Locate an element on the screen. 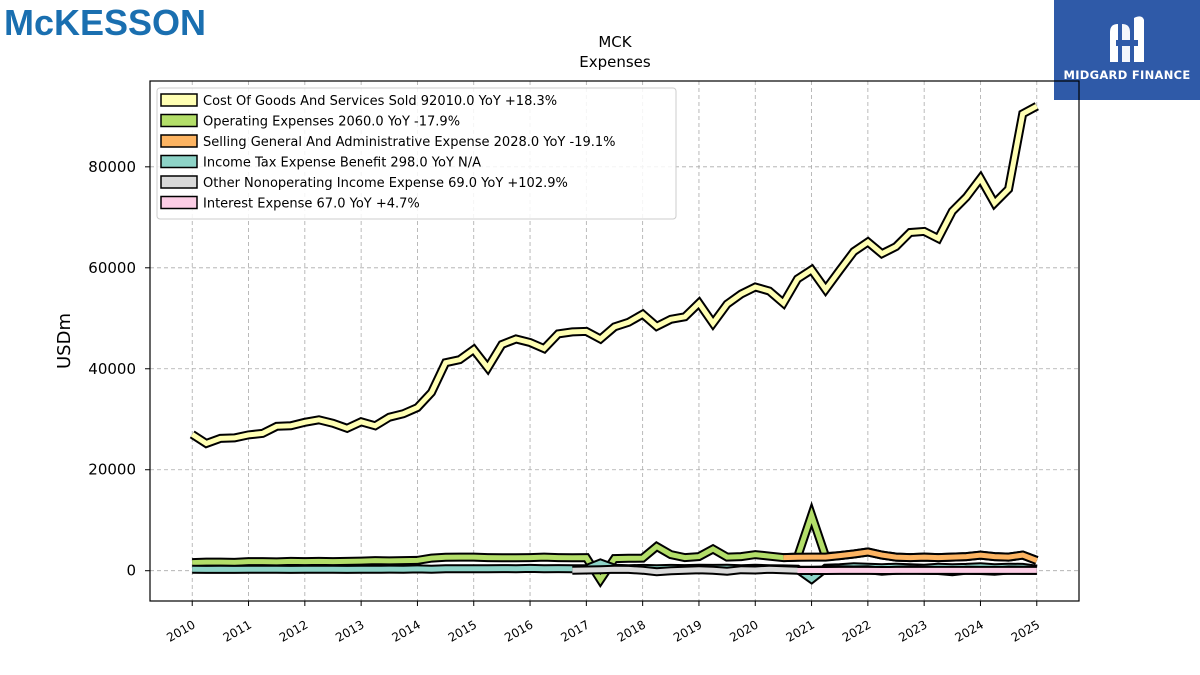 The image size is (1200, 675). series-line-selling-general-and-administrative-expense is located at coordinates (910, 556).